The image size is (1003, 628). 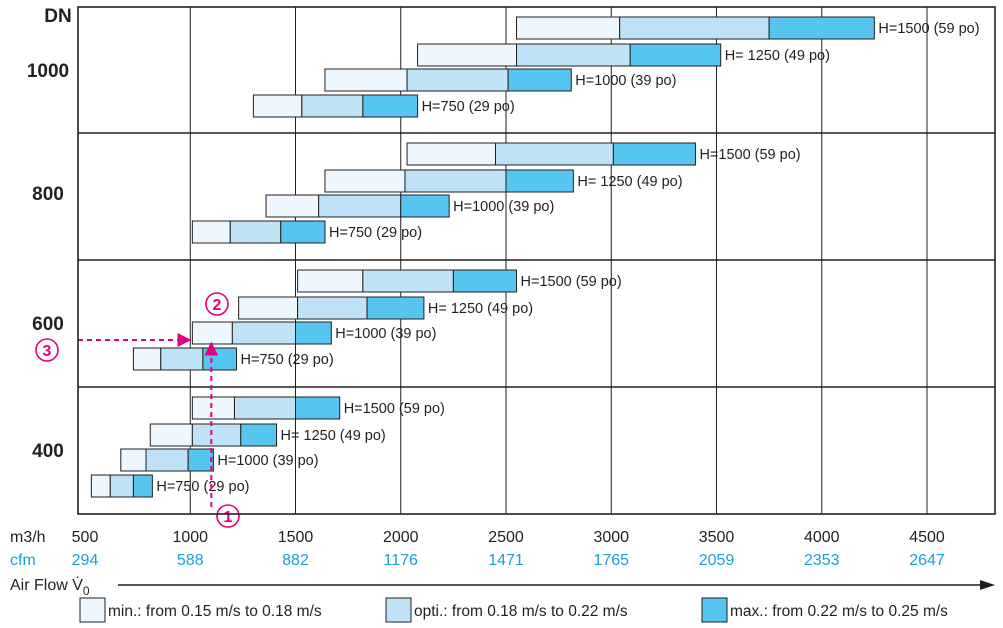 I want to click on legend-swatch-min, so click(x=92, y=610).